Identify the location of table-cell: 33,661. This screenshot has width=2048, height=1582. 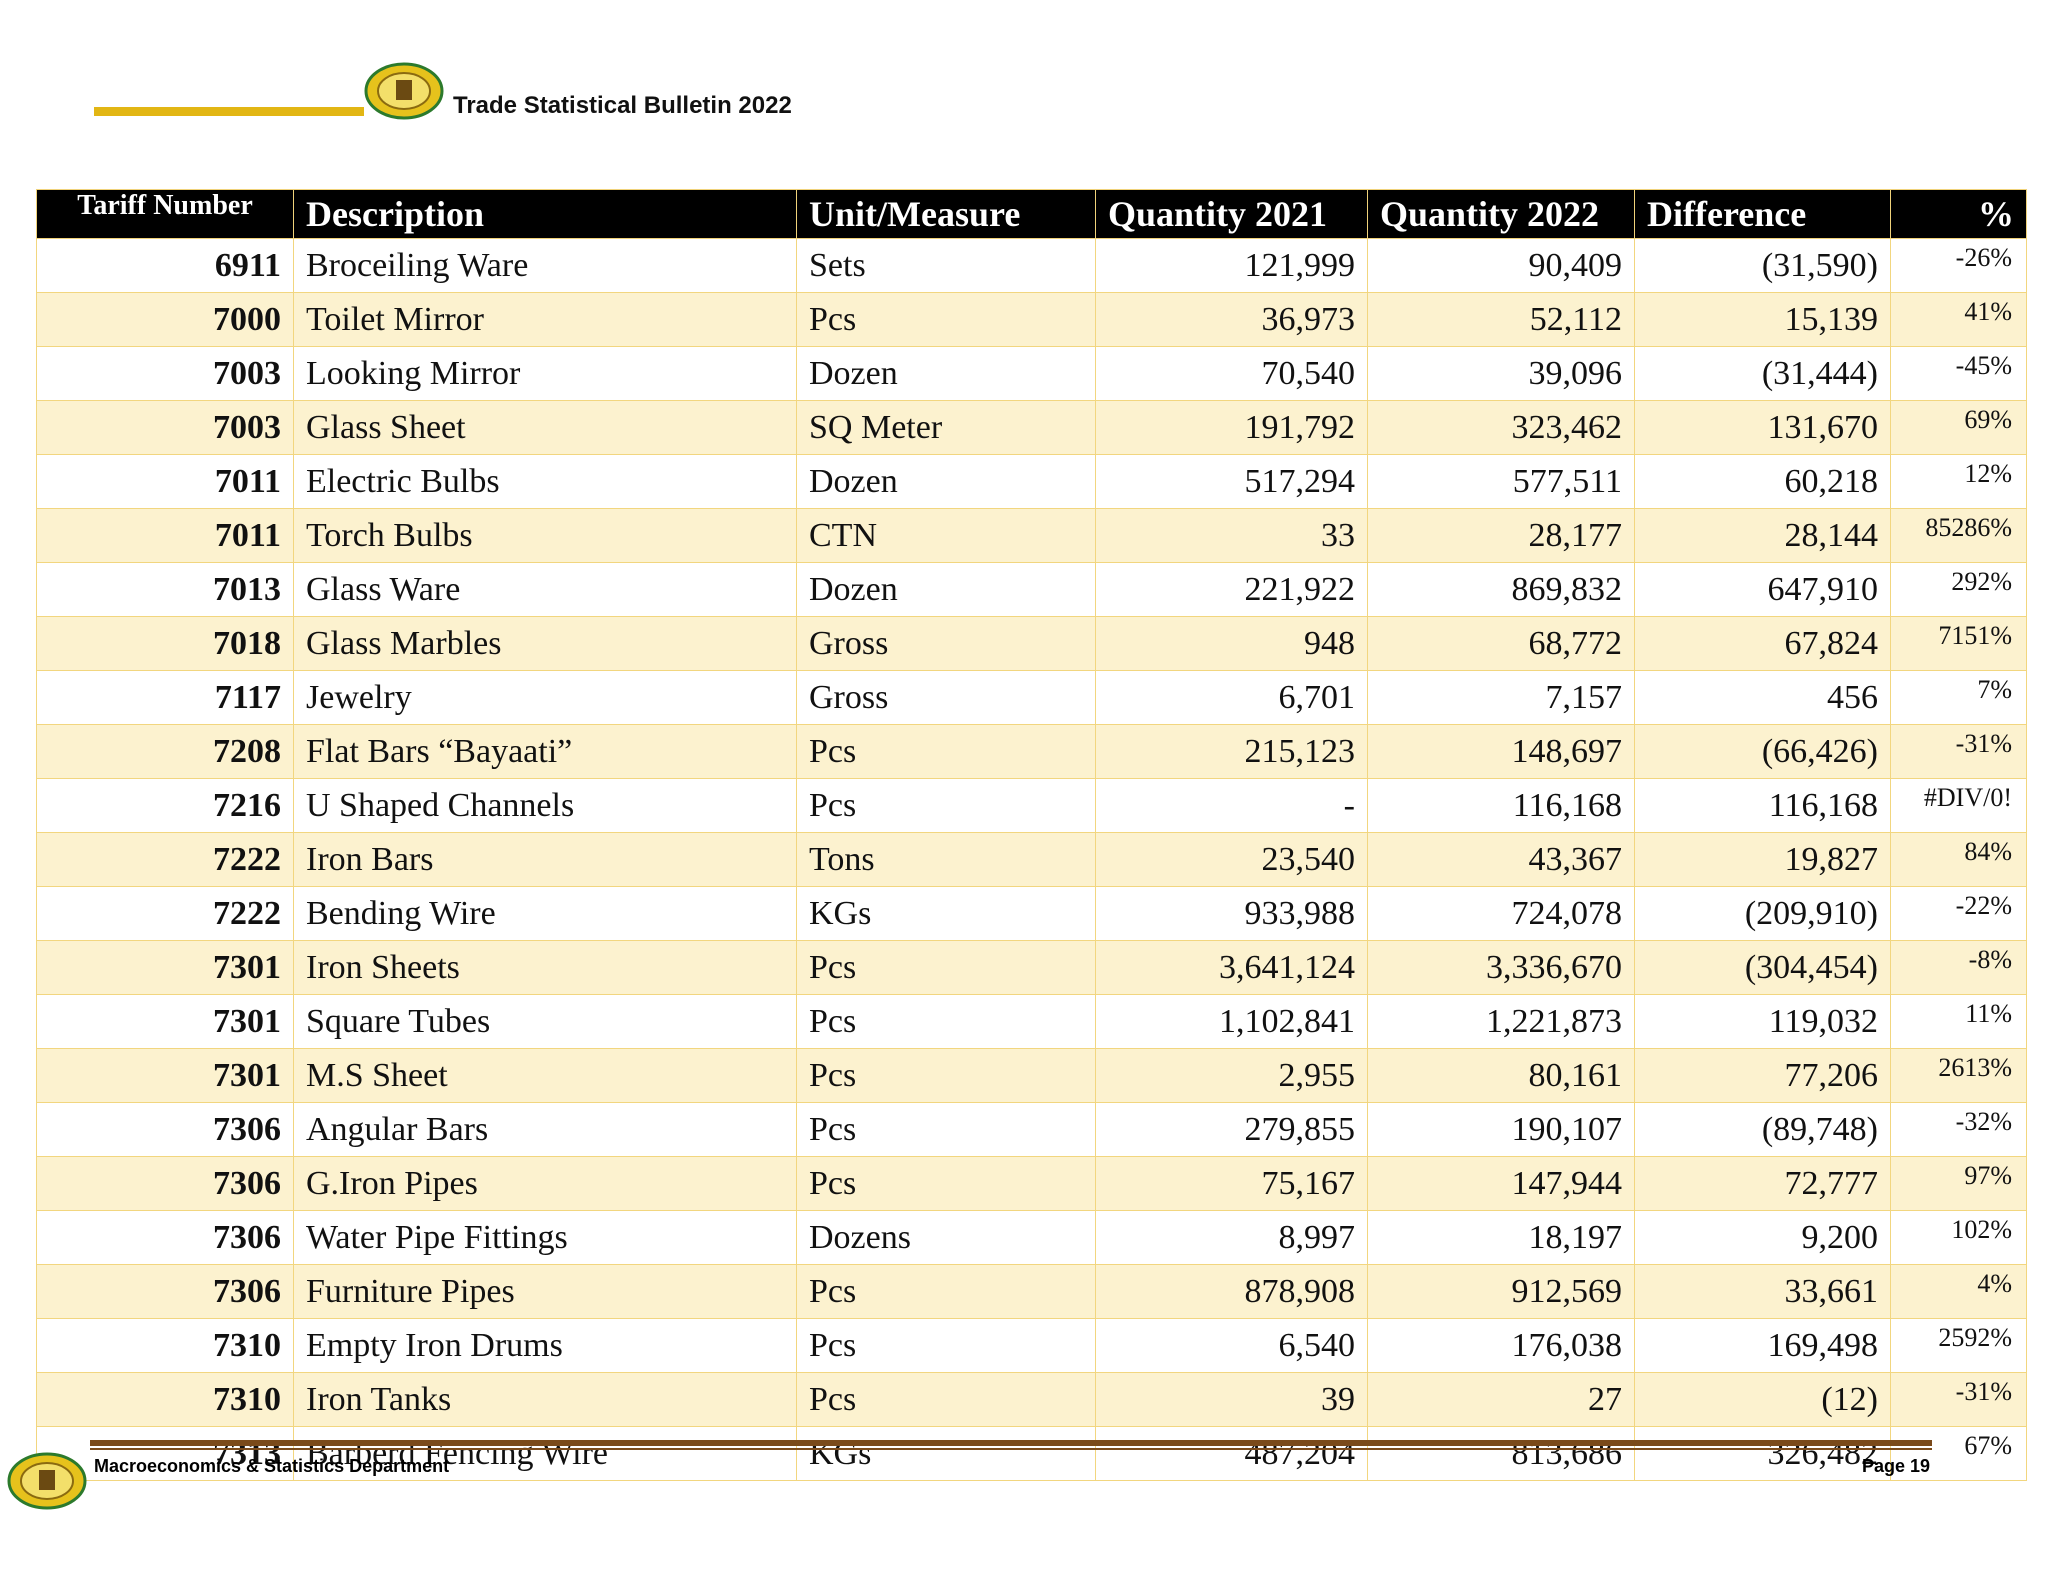
(1762, 1291).